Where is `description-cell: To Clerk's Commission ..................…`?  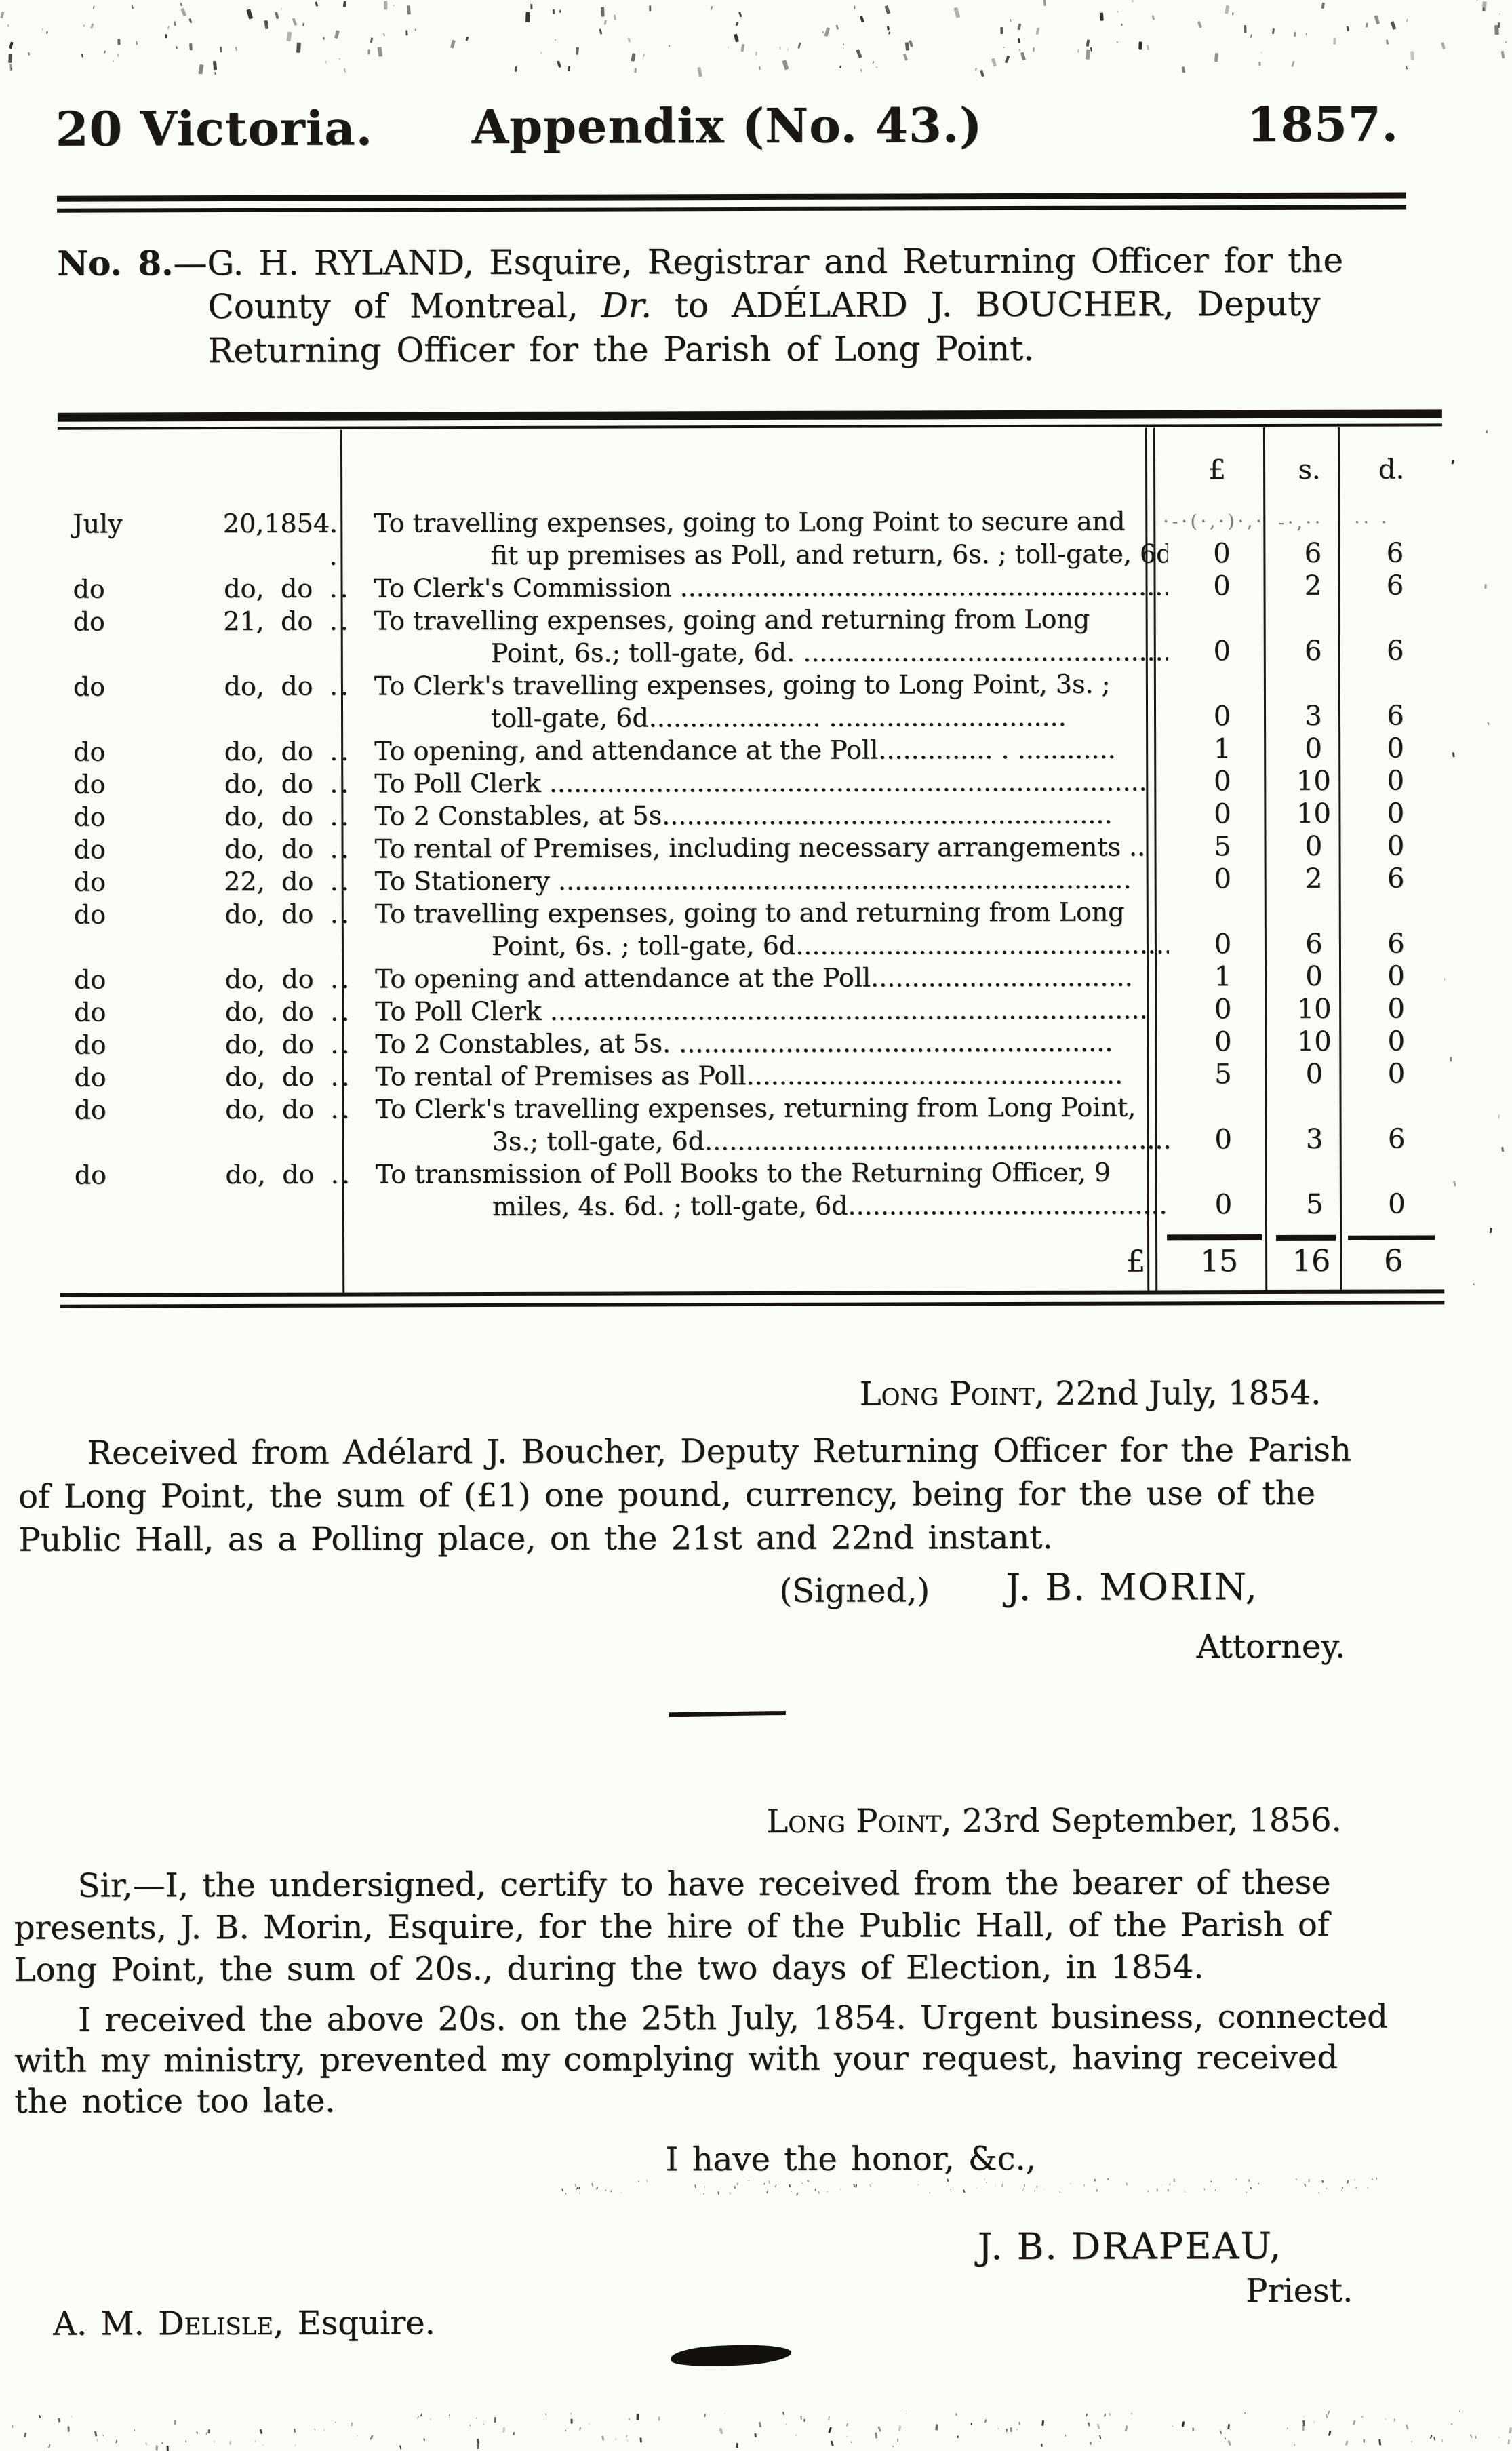 description-cell: To Clerk's Commission ..................… is located at coordinates (766, 587).